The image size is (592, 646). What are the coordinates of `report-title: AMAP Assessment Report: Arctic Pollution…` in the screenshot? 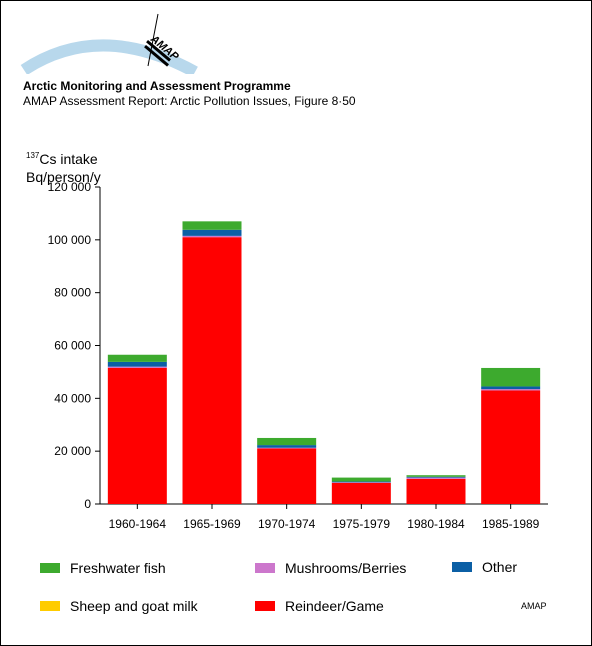 It's located at (189, 101).